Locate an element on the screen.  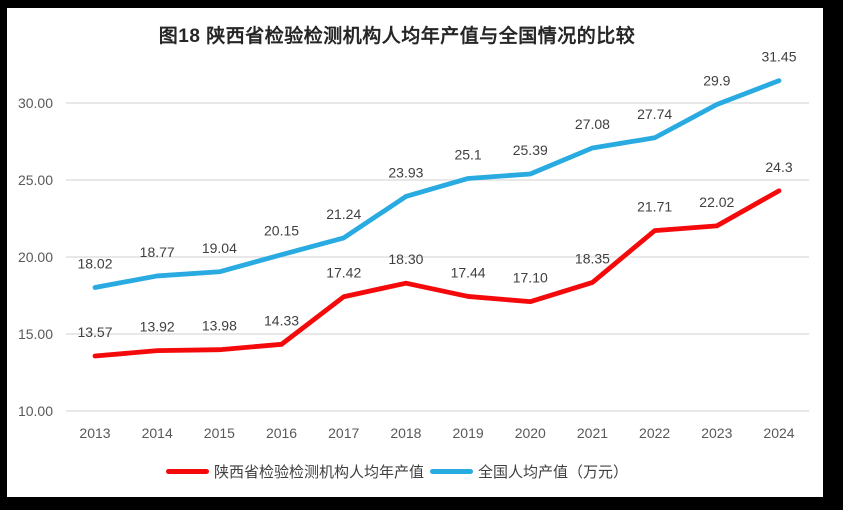
data-label: 31.45 is located at coordinates (778, 57).